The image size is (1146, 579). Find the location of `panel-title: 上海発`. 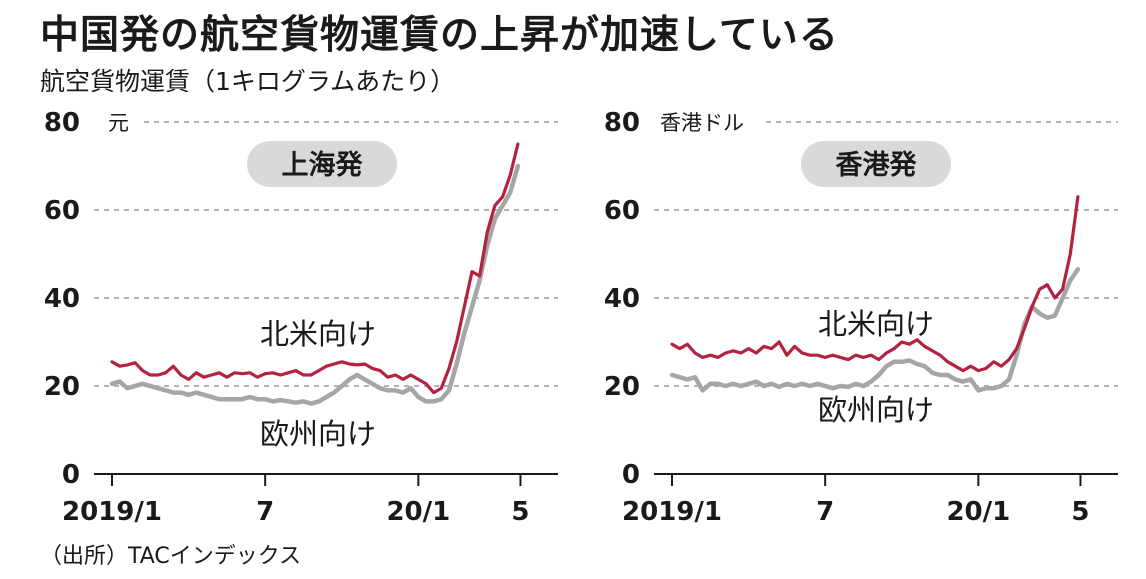

panel-title: 上海発 is located at coordinates (323, 165).